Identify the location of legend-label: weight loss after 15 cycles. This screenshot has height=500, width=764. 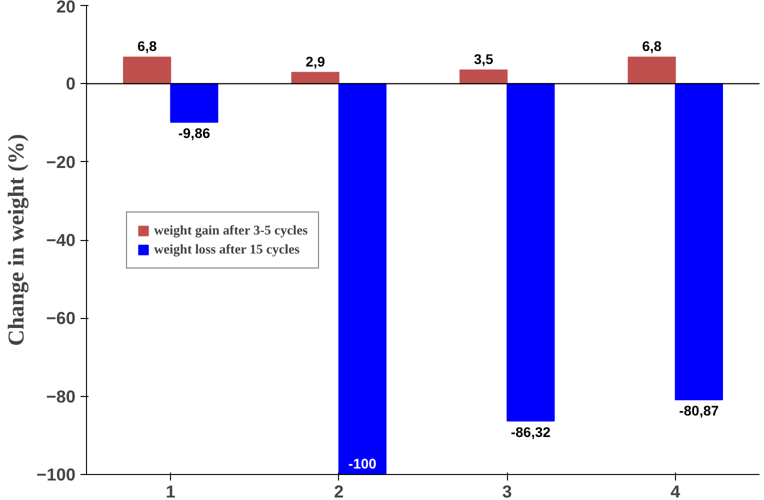
(227, 249).